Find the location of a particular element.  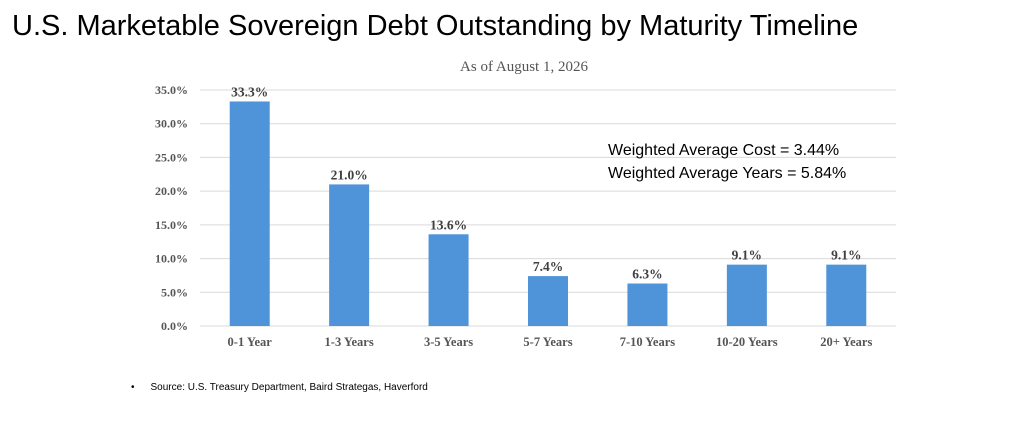

y-tick-label: 35.0% is located at coordinates (171, 90).